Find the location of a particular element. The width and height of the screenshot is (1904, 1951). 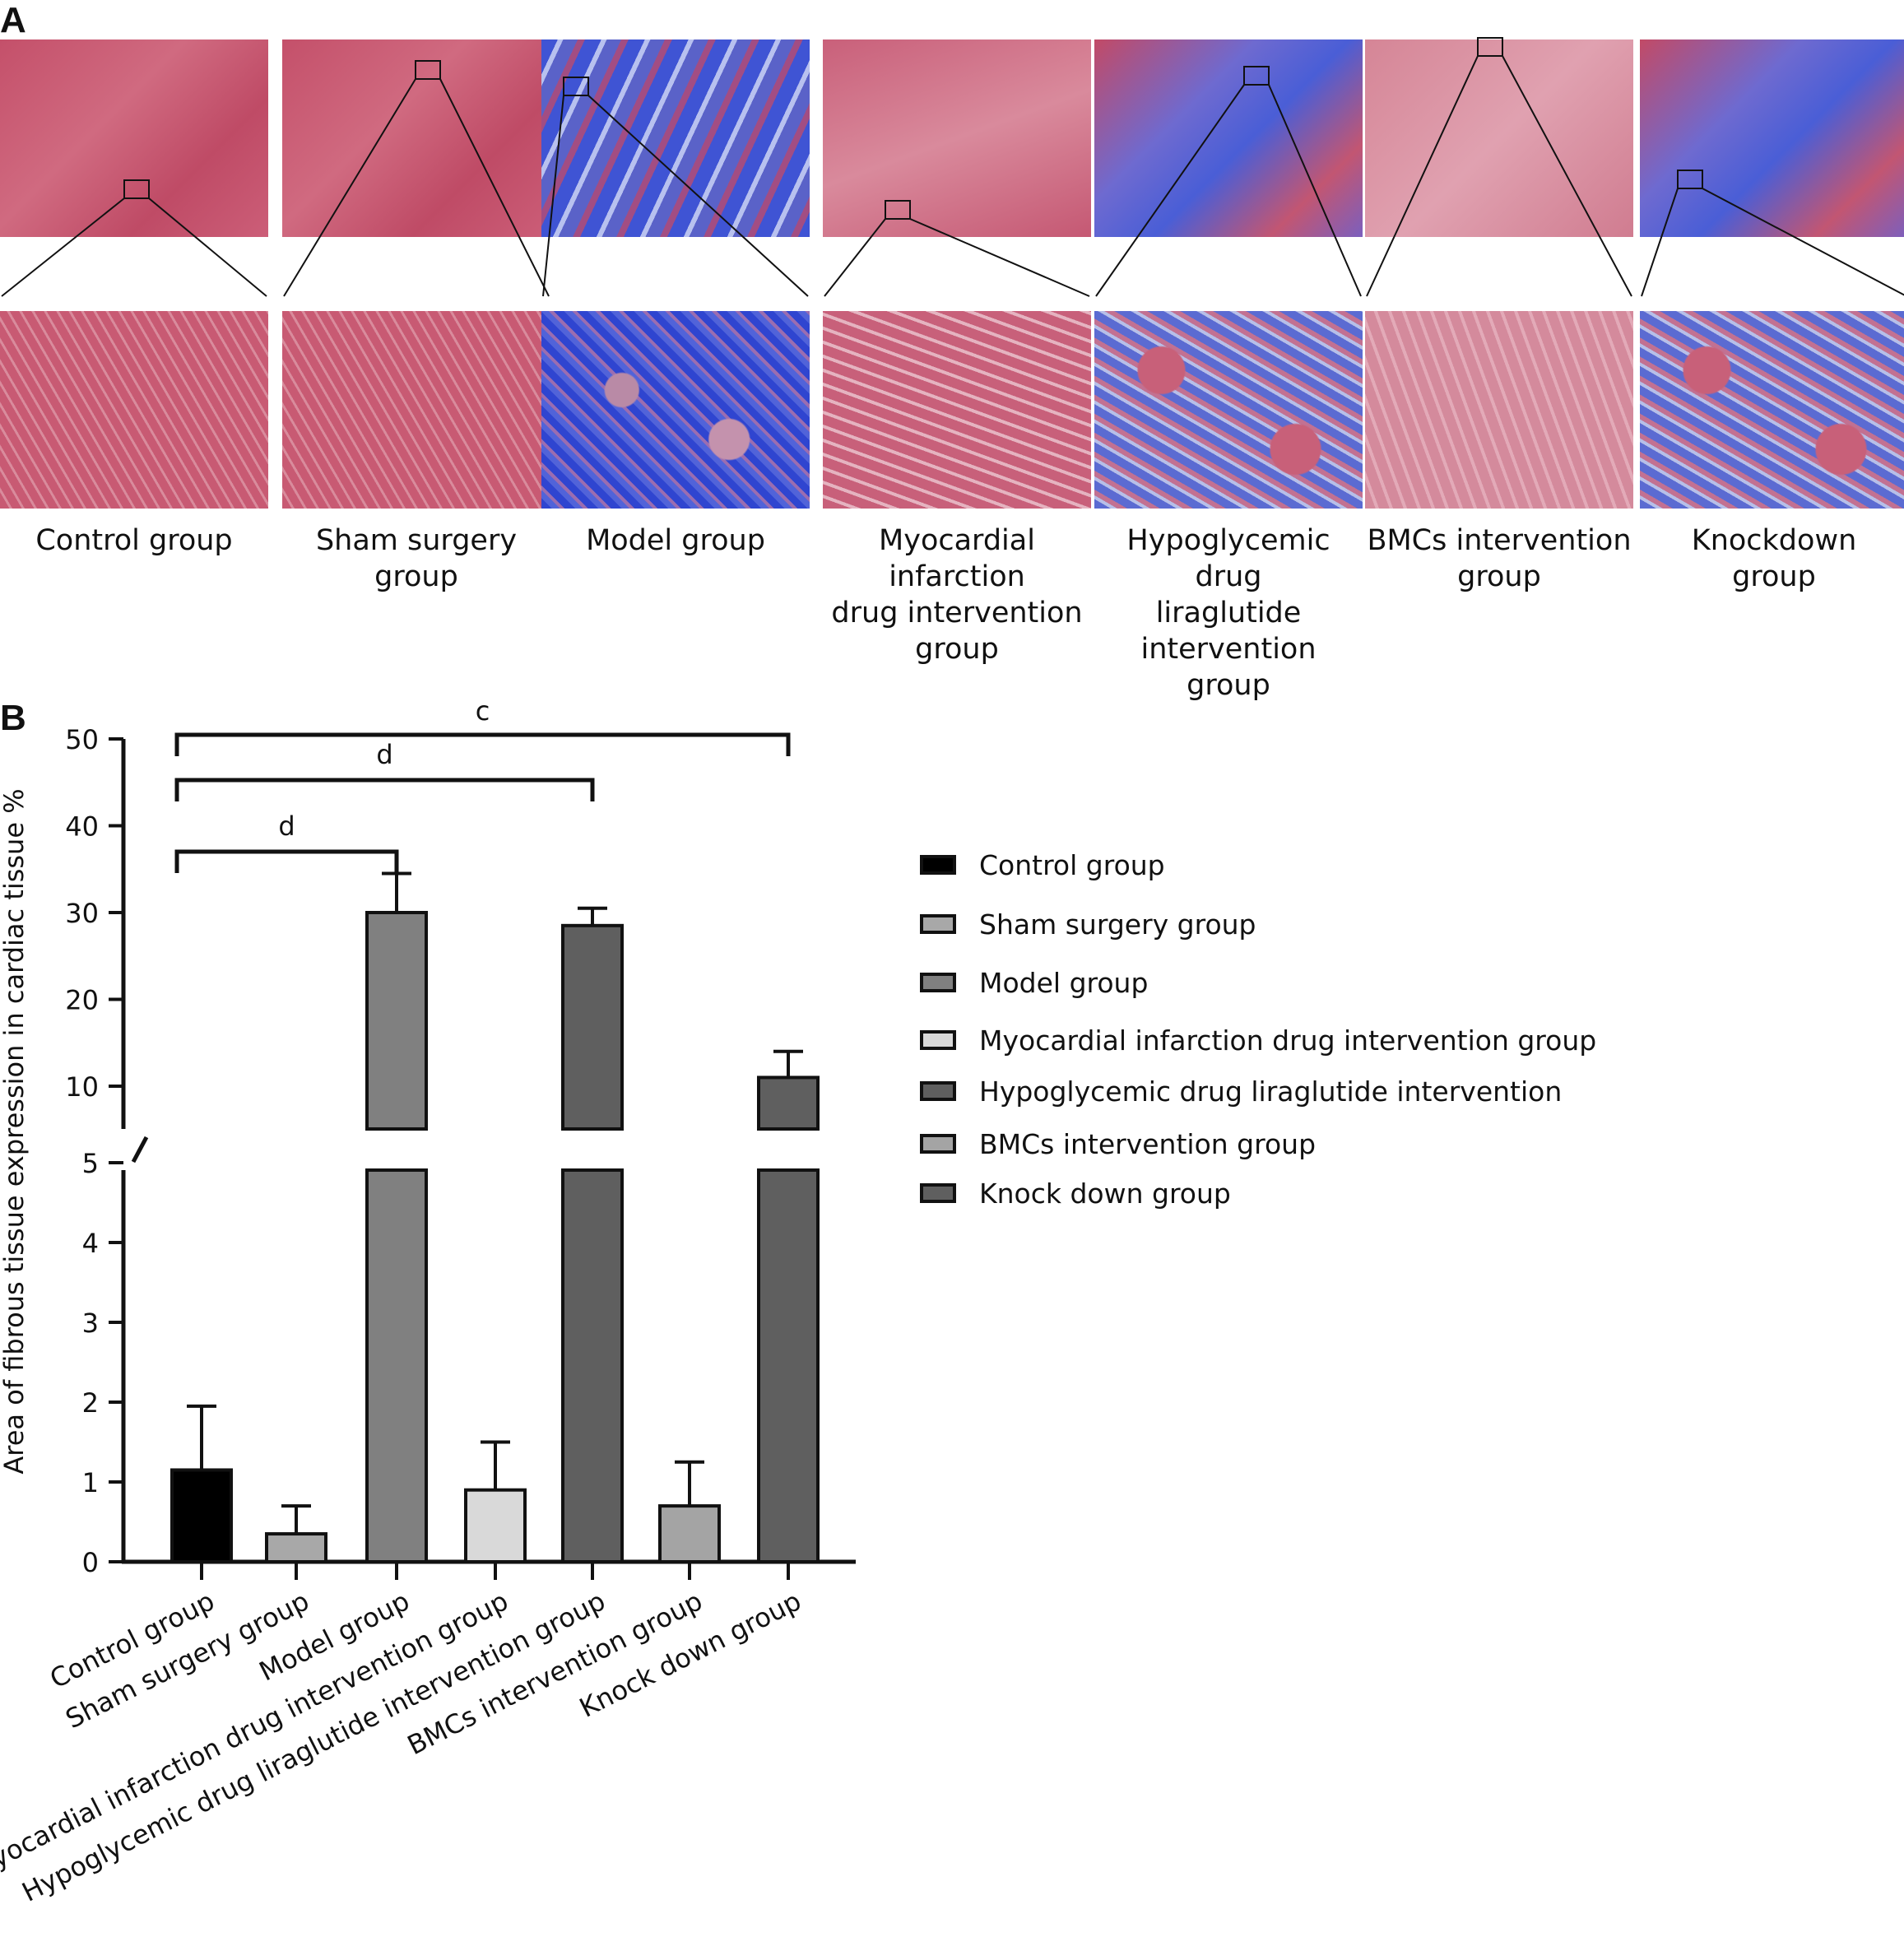

y-tick-label: 1 is located at coordinates (90, 1483).